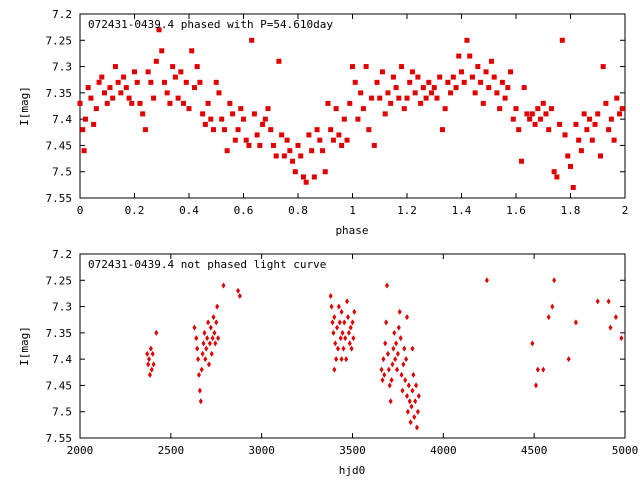 Image resolution: width=640 pixels, height=480 pixels. I want to click on x-tick-label: 1.6, so click(516, 210).